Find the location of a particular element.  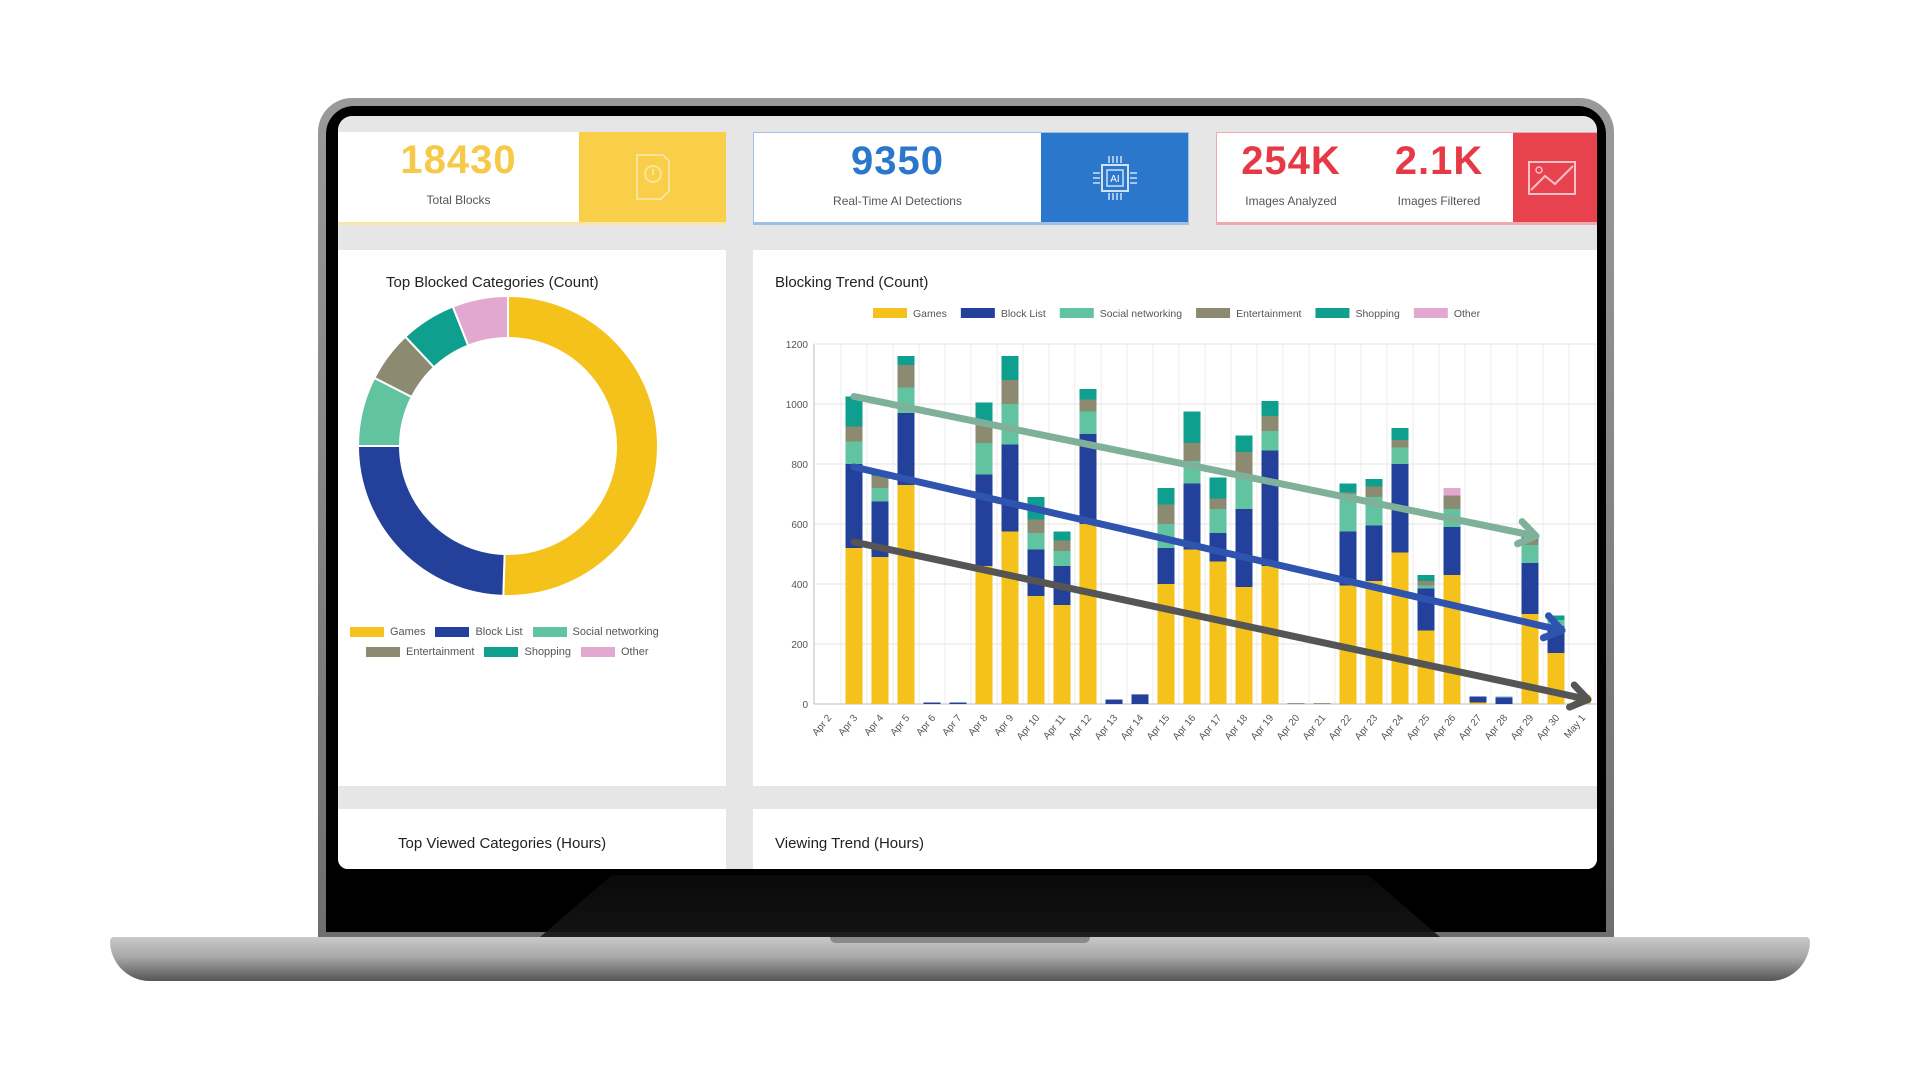

images-filtered-label: Images Filtered is located at coordinates (1439, 201).